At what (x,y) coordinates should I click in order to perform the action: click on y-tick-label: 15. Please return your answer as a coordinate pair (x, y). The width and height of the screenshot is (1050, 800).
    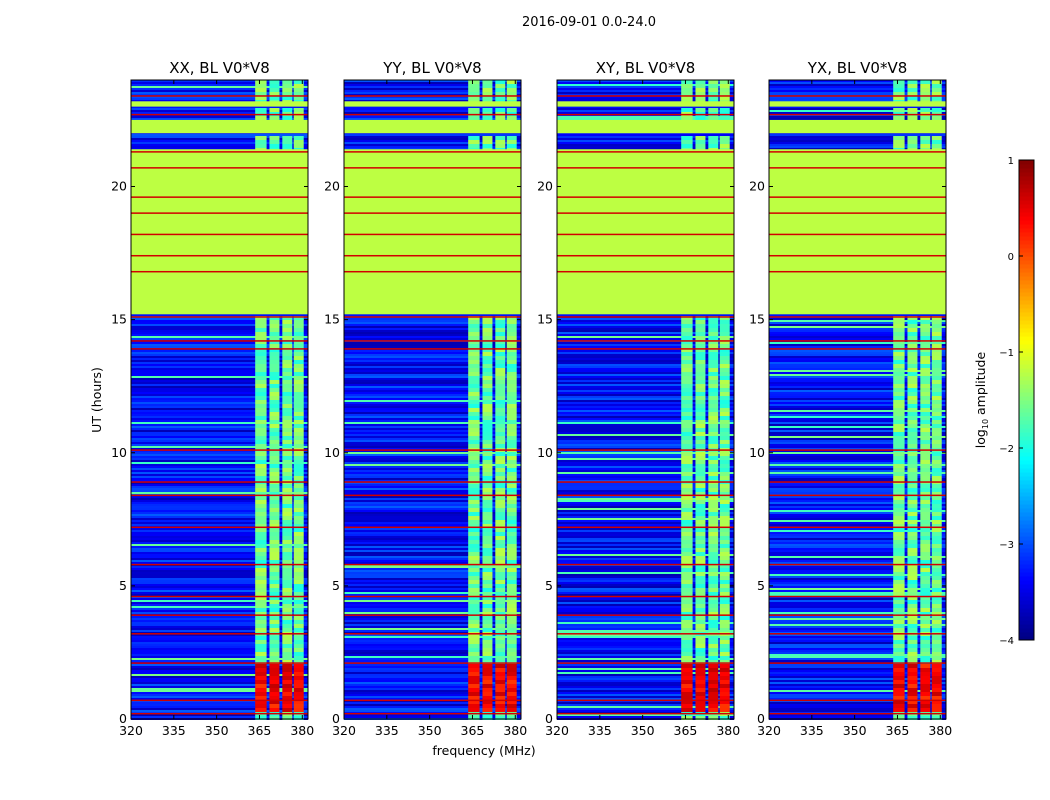
    Looking at the image, I should click on (332, 319).